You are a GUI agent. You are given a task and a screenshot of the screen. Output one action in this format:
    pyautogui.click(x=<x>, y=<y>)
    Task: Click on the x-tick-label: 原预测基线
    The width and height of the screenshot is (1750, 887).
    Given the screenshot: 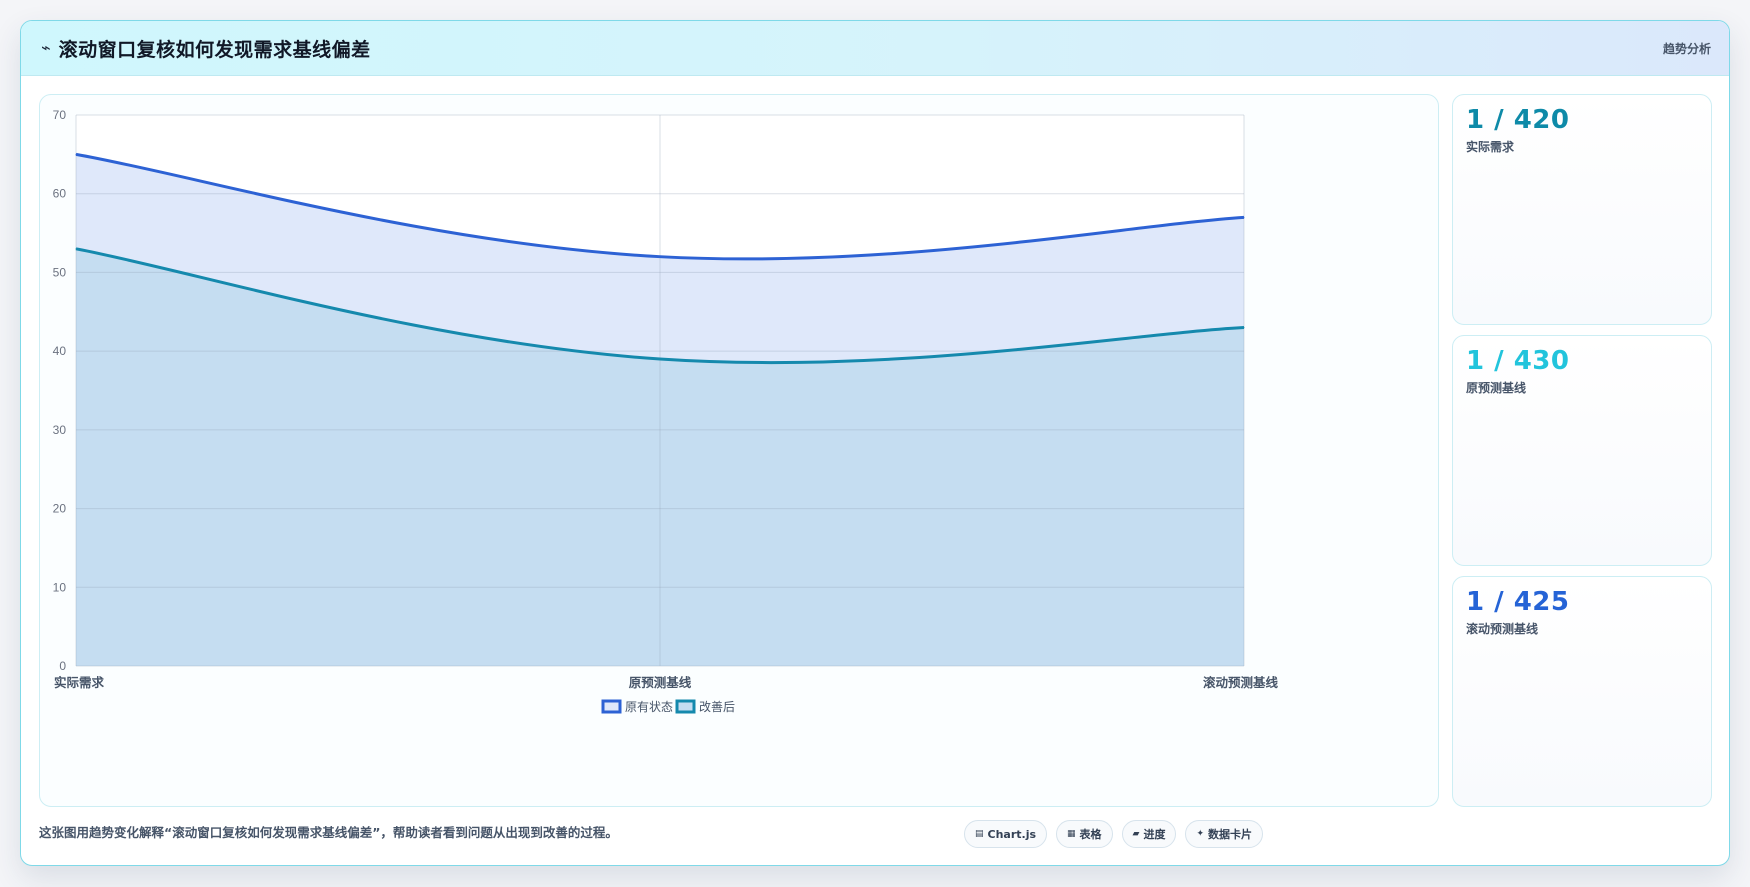 What is the action you would take?
    pyautogui.click(x=660, y=682)
    